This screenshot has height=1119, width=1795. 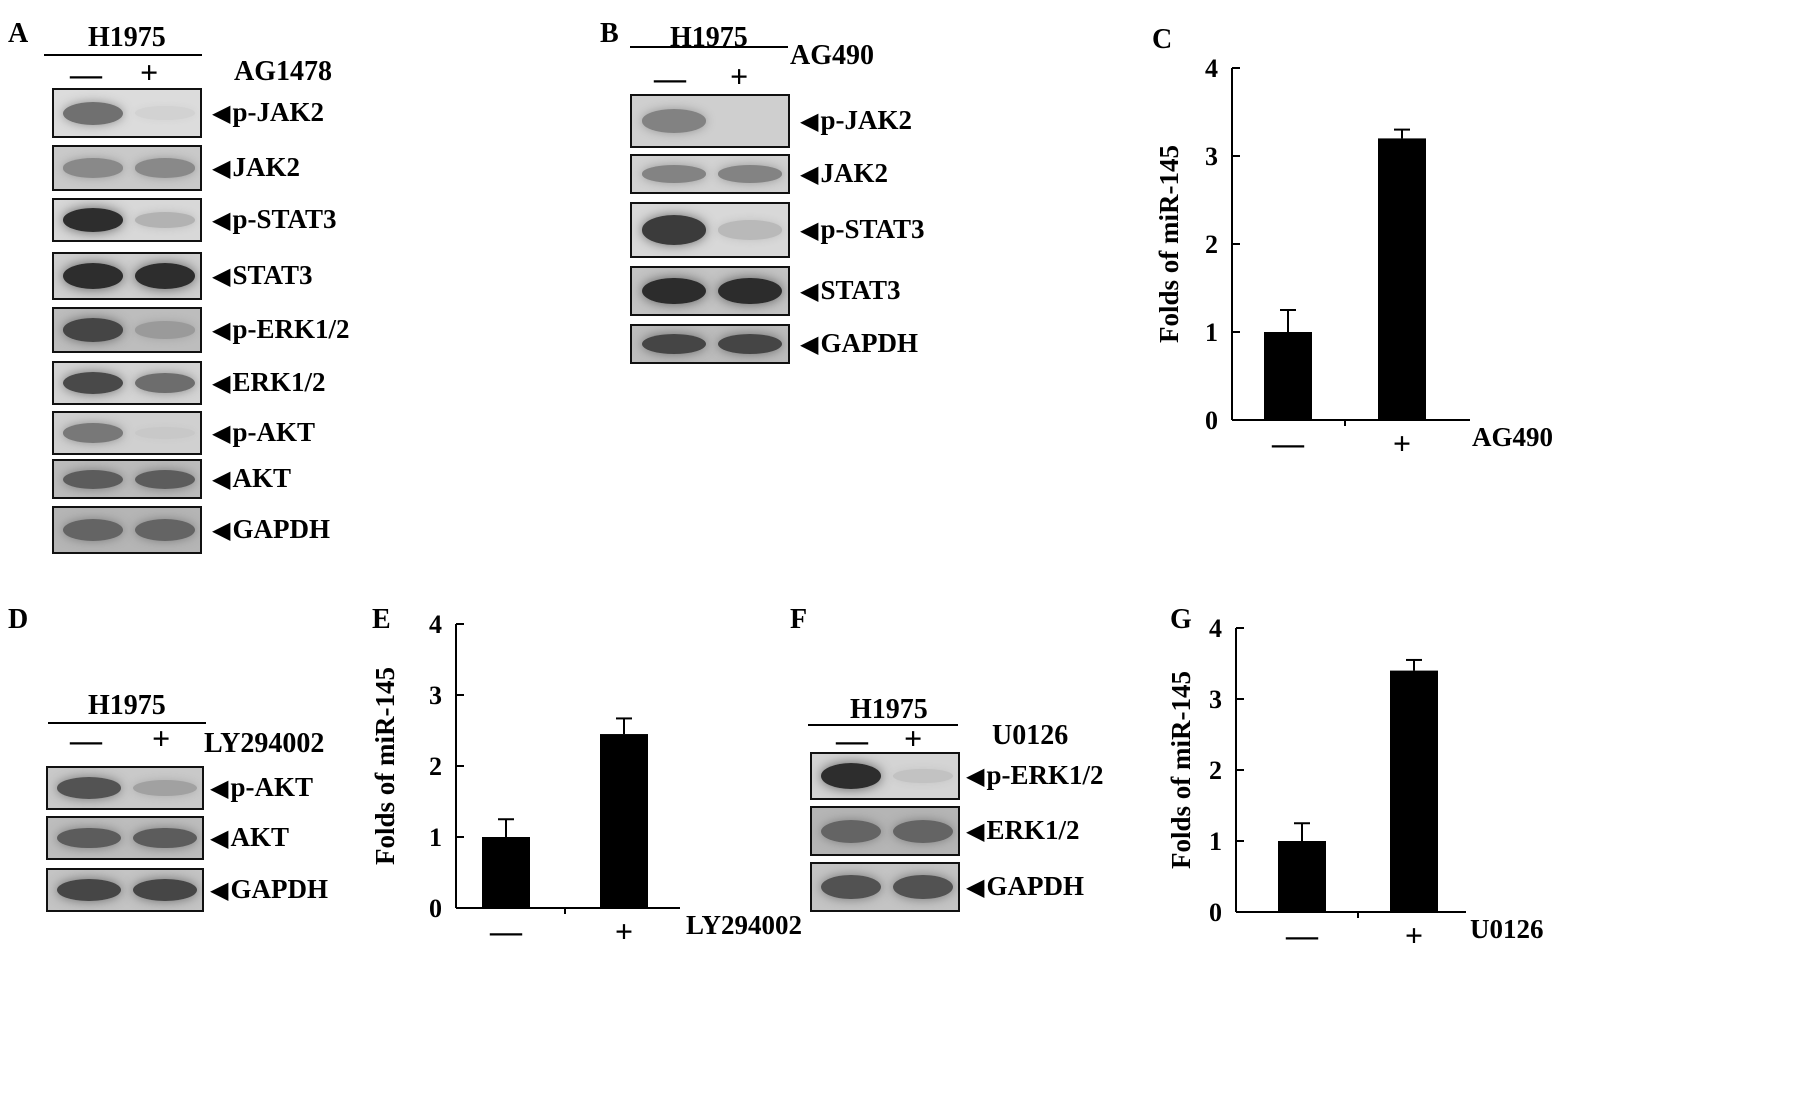 I want to click on bar-chart-g: 0 1 2 3 4 Folds of miR-145 — + U0126, so click(x=1356, y=782).